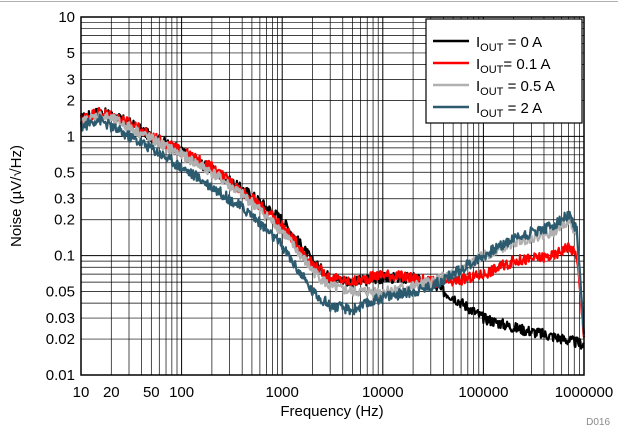 This screenshot has width=618, height=427. I want to click on y-tick-label: 1, so click(71, 136).